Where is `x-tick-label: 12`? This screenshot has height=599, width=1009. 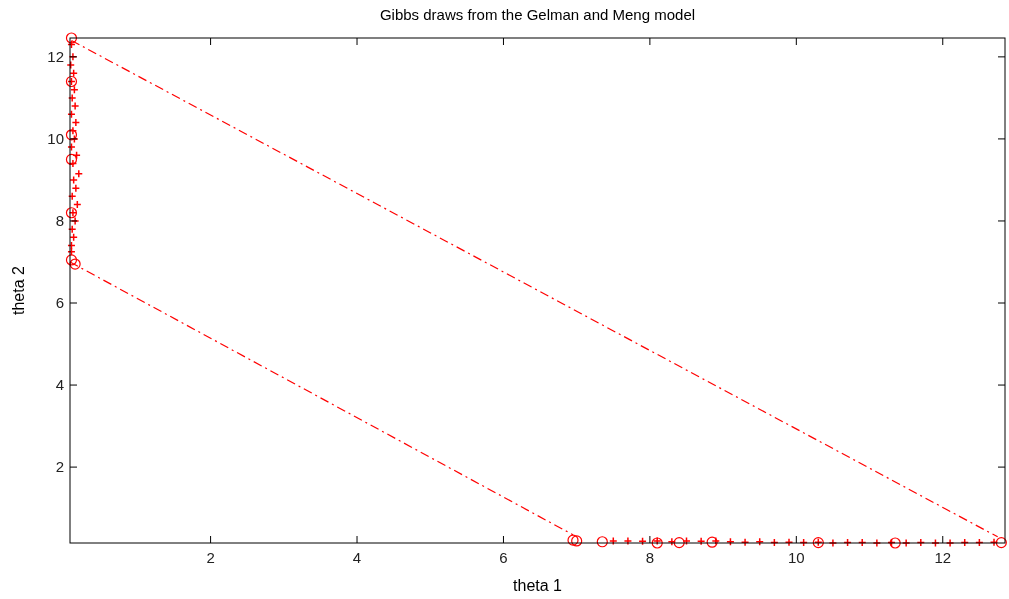
x-tick-label: 12 is located at coordinates (943, 557).